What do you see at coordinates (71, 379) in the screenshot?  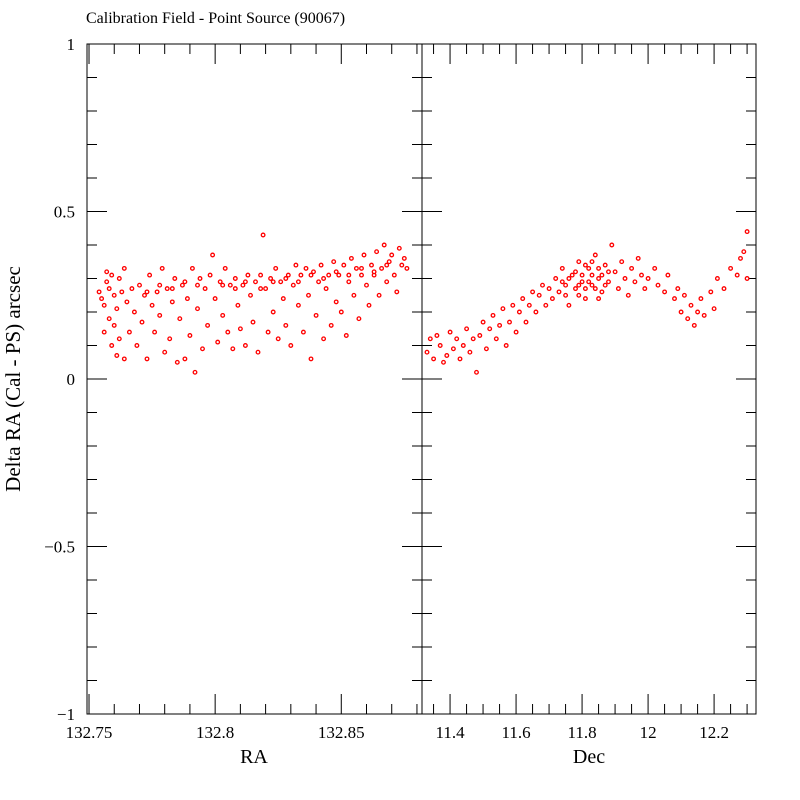 I see `y-tick-label: 0` at bounding box center [71, 379].